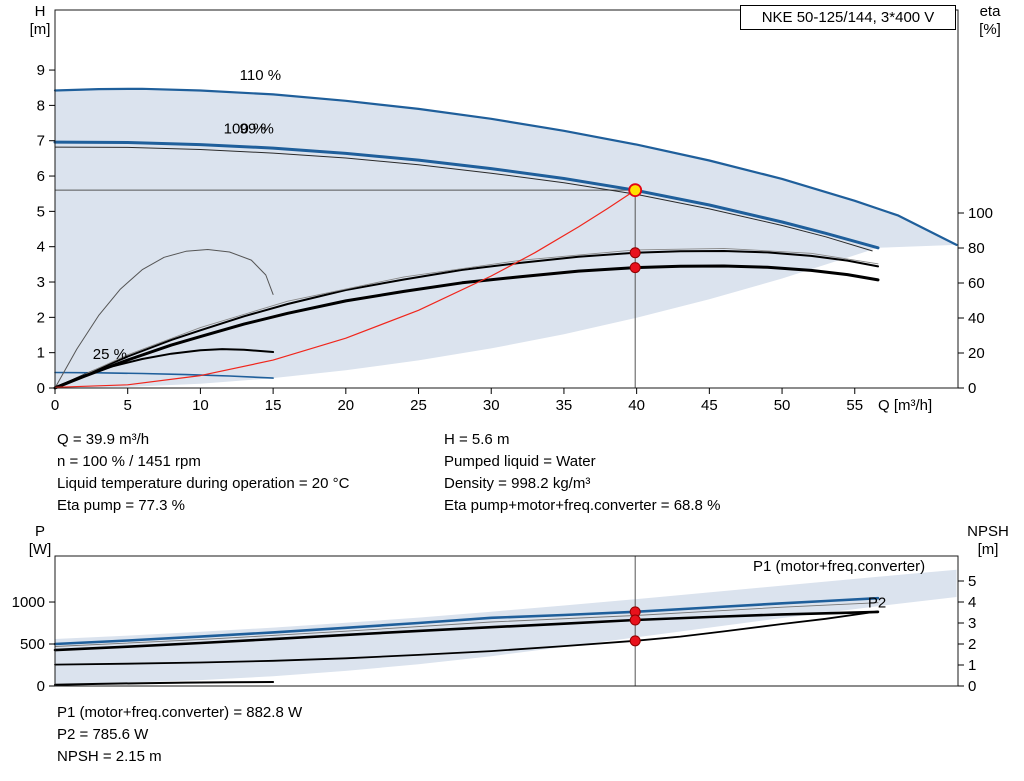 This screenshot has width=1024, height=781. I want to click on p-axis-title: P [W], so click(40, 541).